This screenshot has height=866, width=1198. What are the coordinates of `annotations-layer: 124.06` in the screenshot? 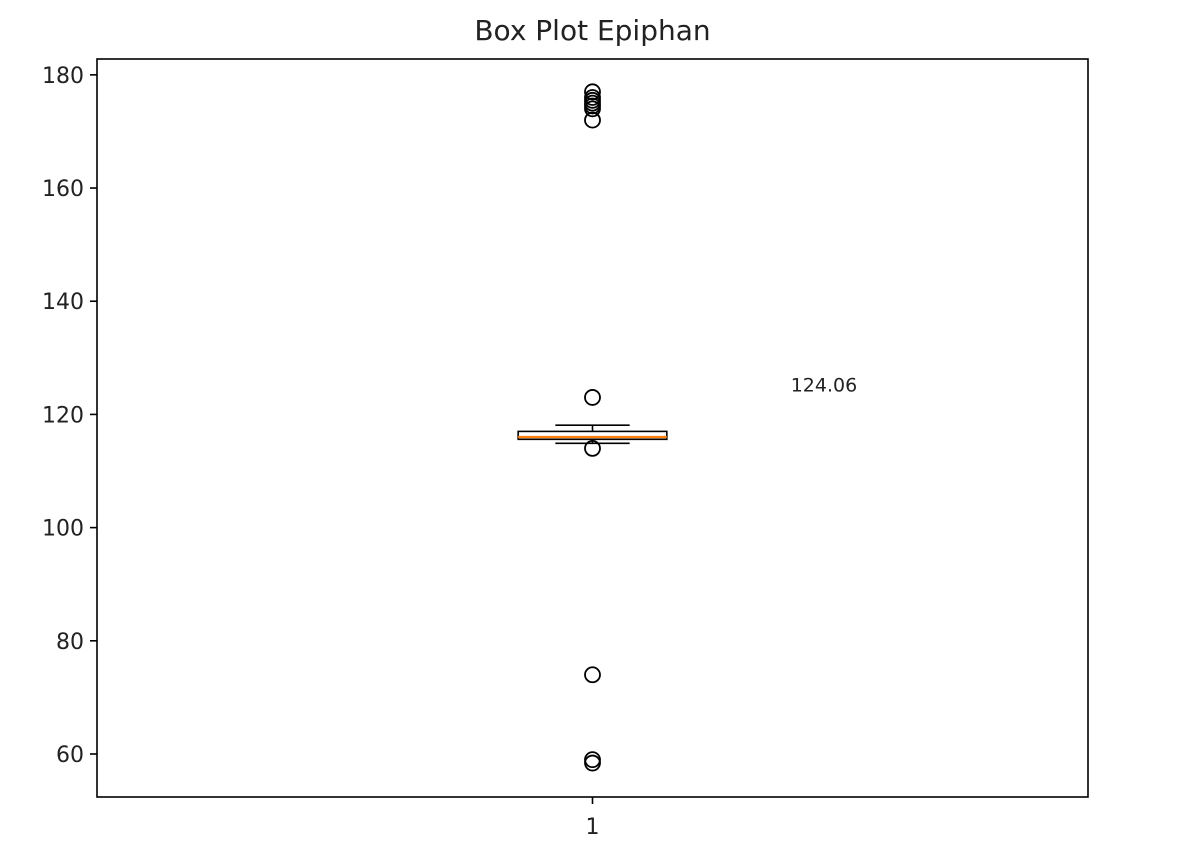 It's located at (824, 385).